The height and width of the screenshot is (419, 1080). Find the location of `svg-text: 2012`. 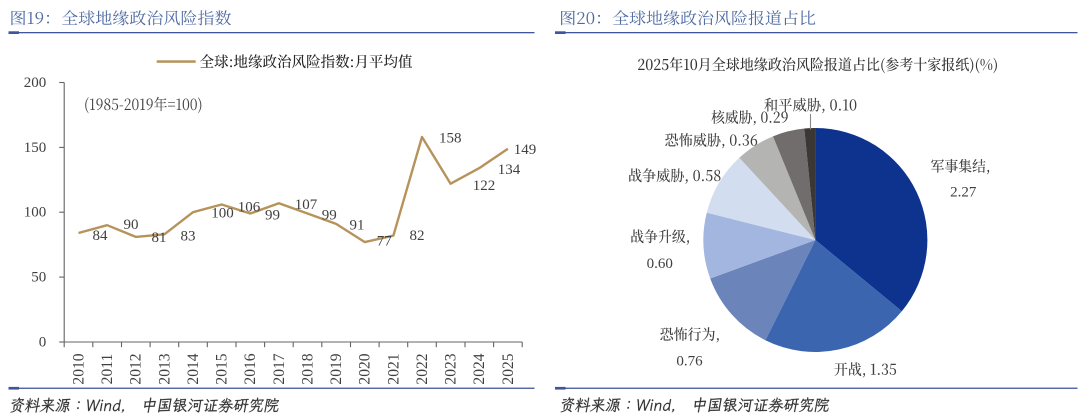

svg-text: 2012 is located at coordinates (136, 368).